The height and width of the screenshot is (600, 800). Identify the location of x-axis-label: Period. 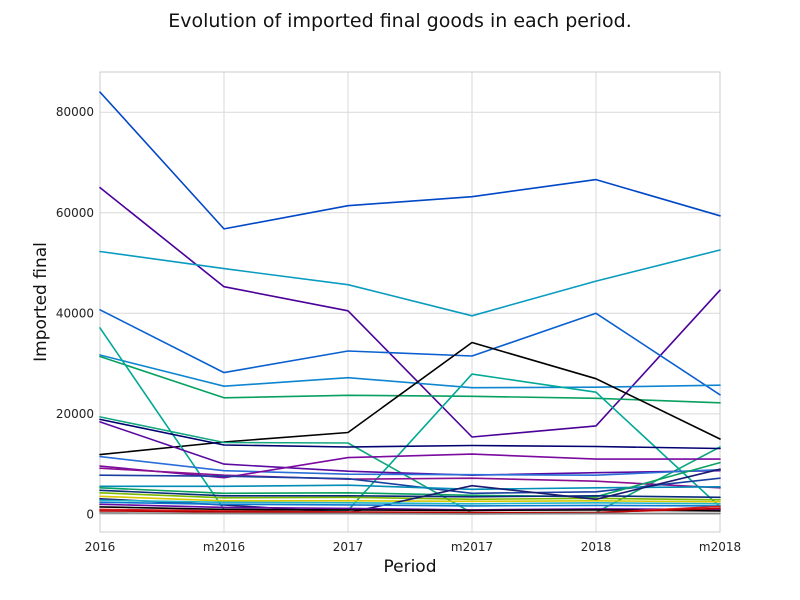
(409, 567).